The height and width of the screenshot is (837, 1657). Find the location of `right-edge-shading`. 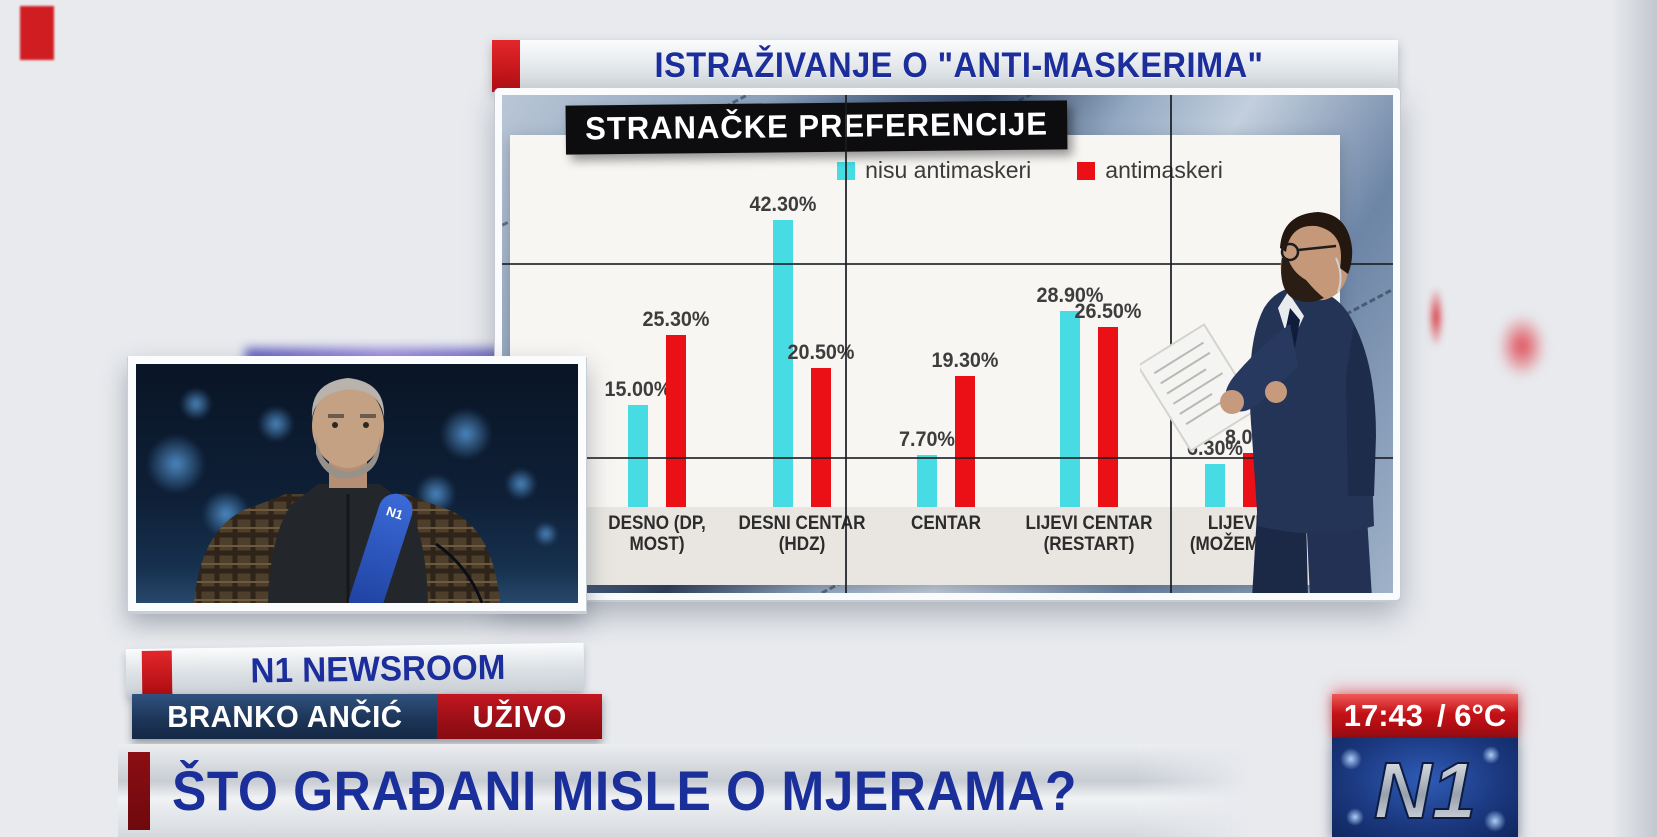

right-edge-shading is located at coordinates (1634, 418).